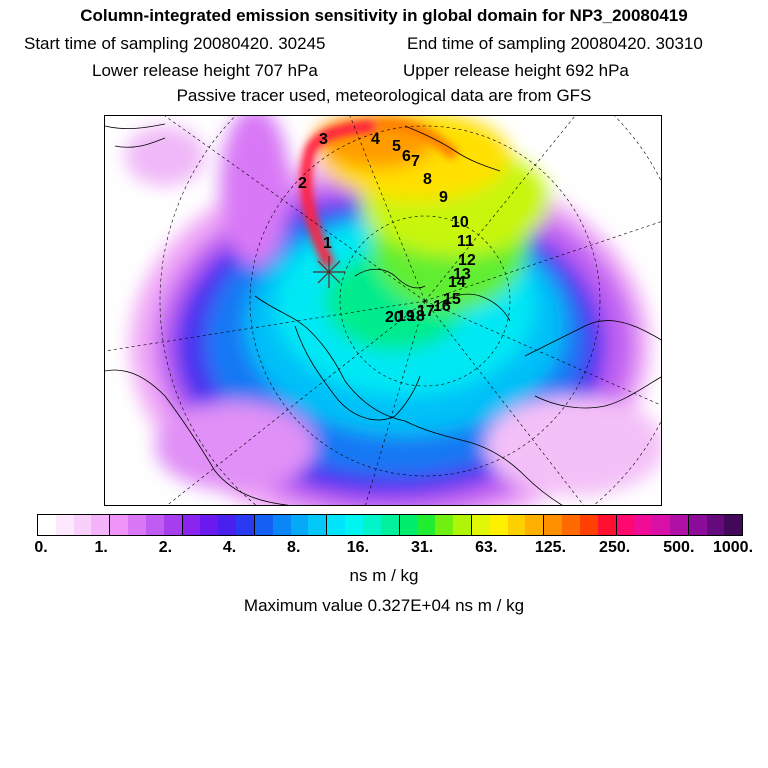  Describe the element at coordinates (486, 547) in the screenshot. I see `colorbar-tick-label: 63.` at that location.